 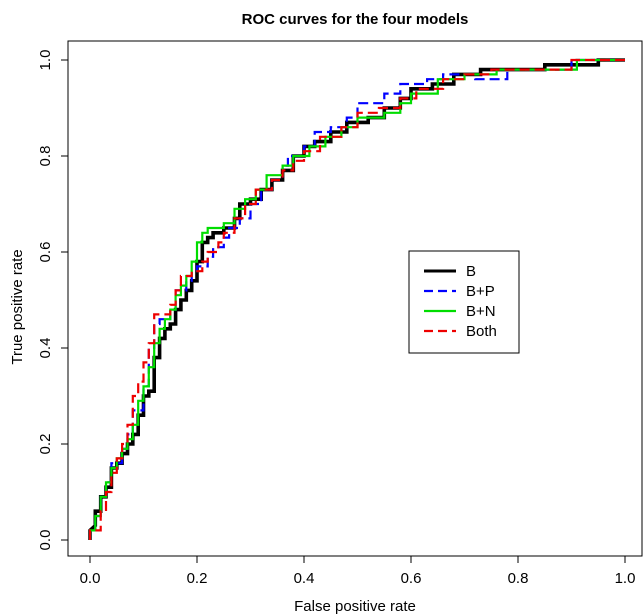 I want to click on y-axis-label: True positive rate, so click(x=17, y=306).